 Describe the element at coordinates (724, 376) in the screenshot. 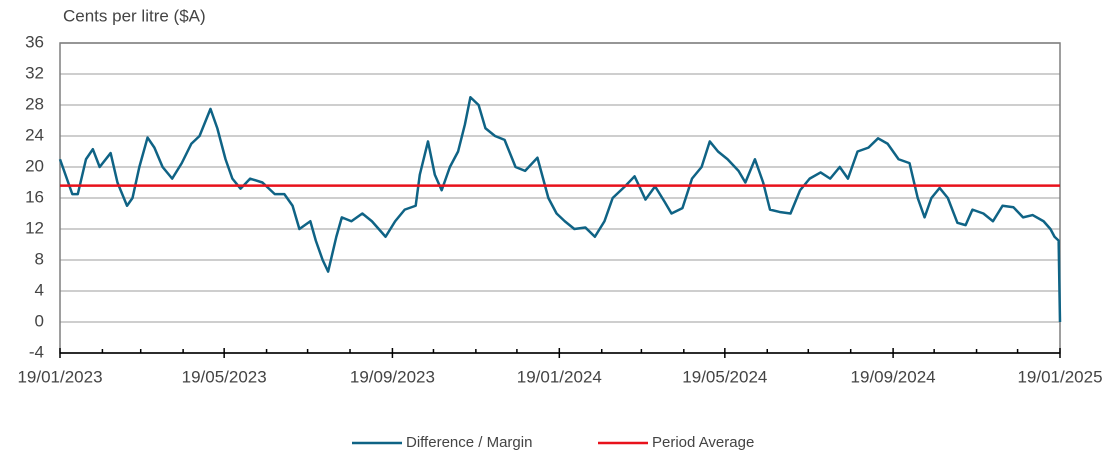

I see `x-tick-label: 19/05/2024` at that location.